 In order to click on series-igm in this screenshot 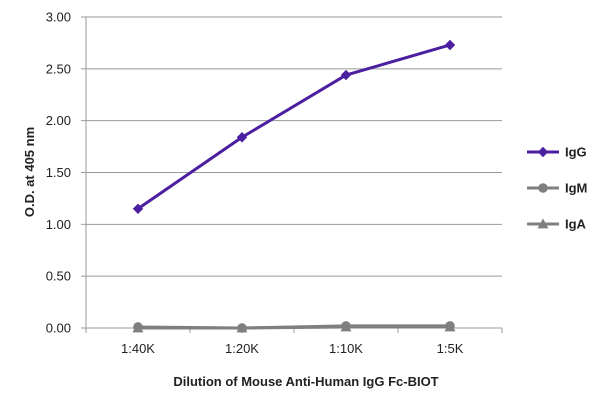, I will do `click(294, 327)`.